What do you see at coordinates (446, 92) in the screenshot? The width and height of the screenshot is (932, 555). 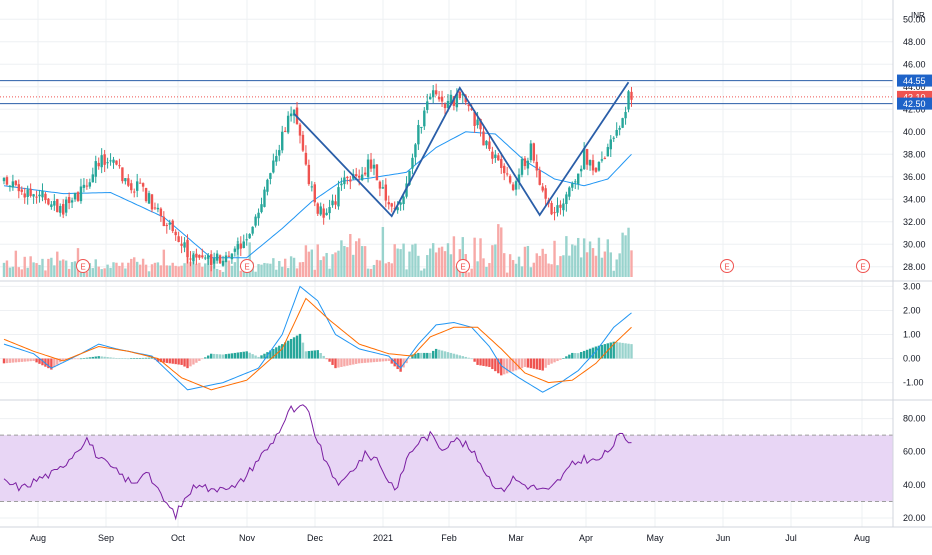 I see `horizontal-levels` at bounding box center [446, 92].